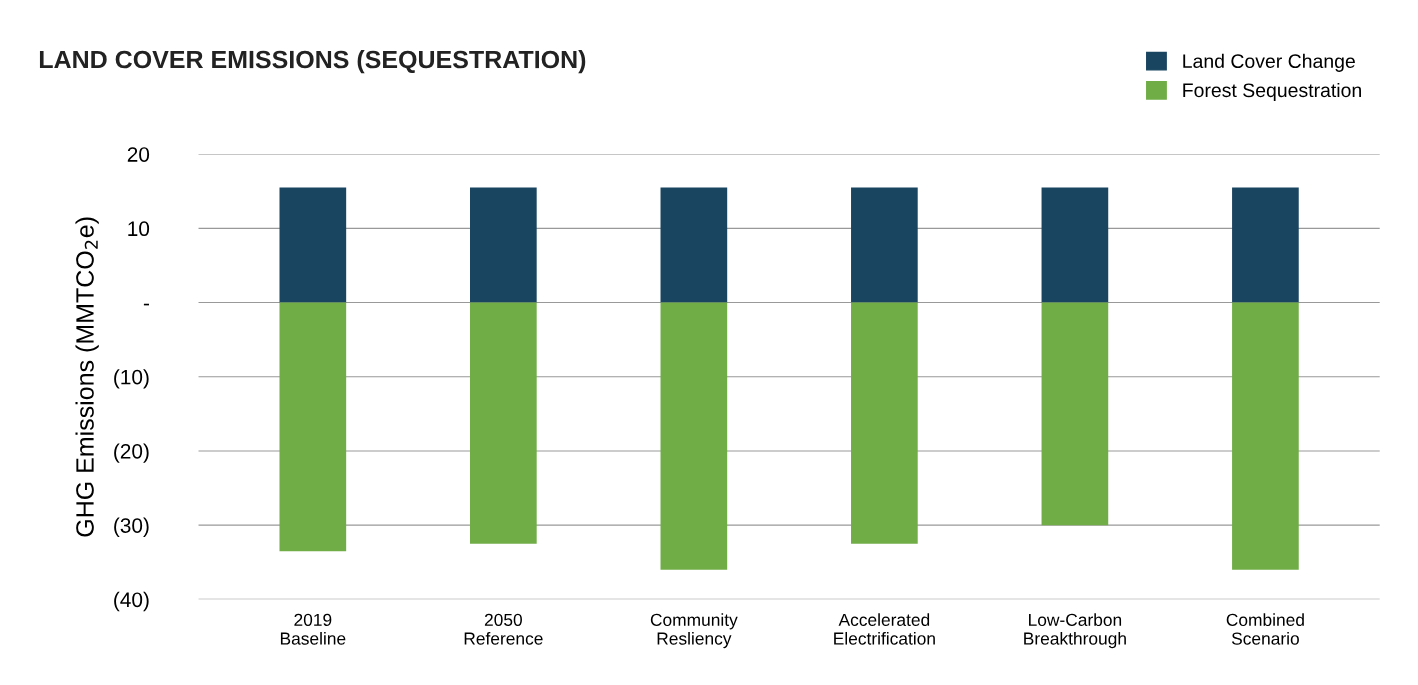 The height and width of the screenshot is (685, 1418). Describe the element at coordinates (131, 527) in the screenshot. I see `y-tick-label: (30)` at that location.